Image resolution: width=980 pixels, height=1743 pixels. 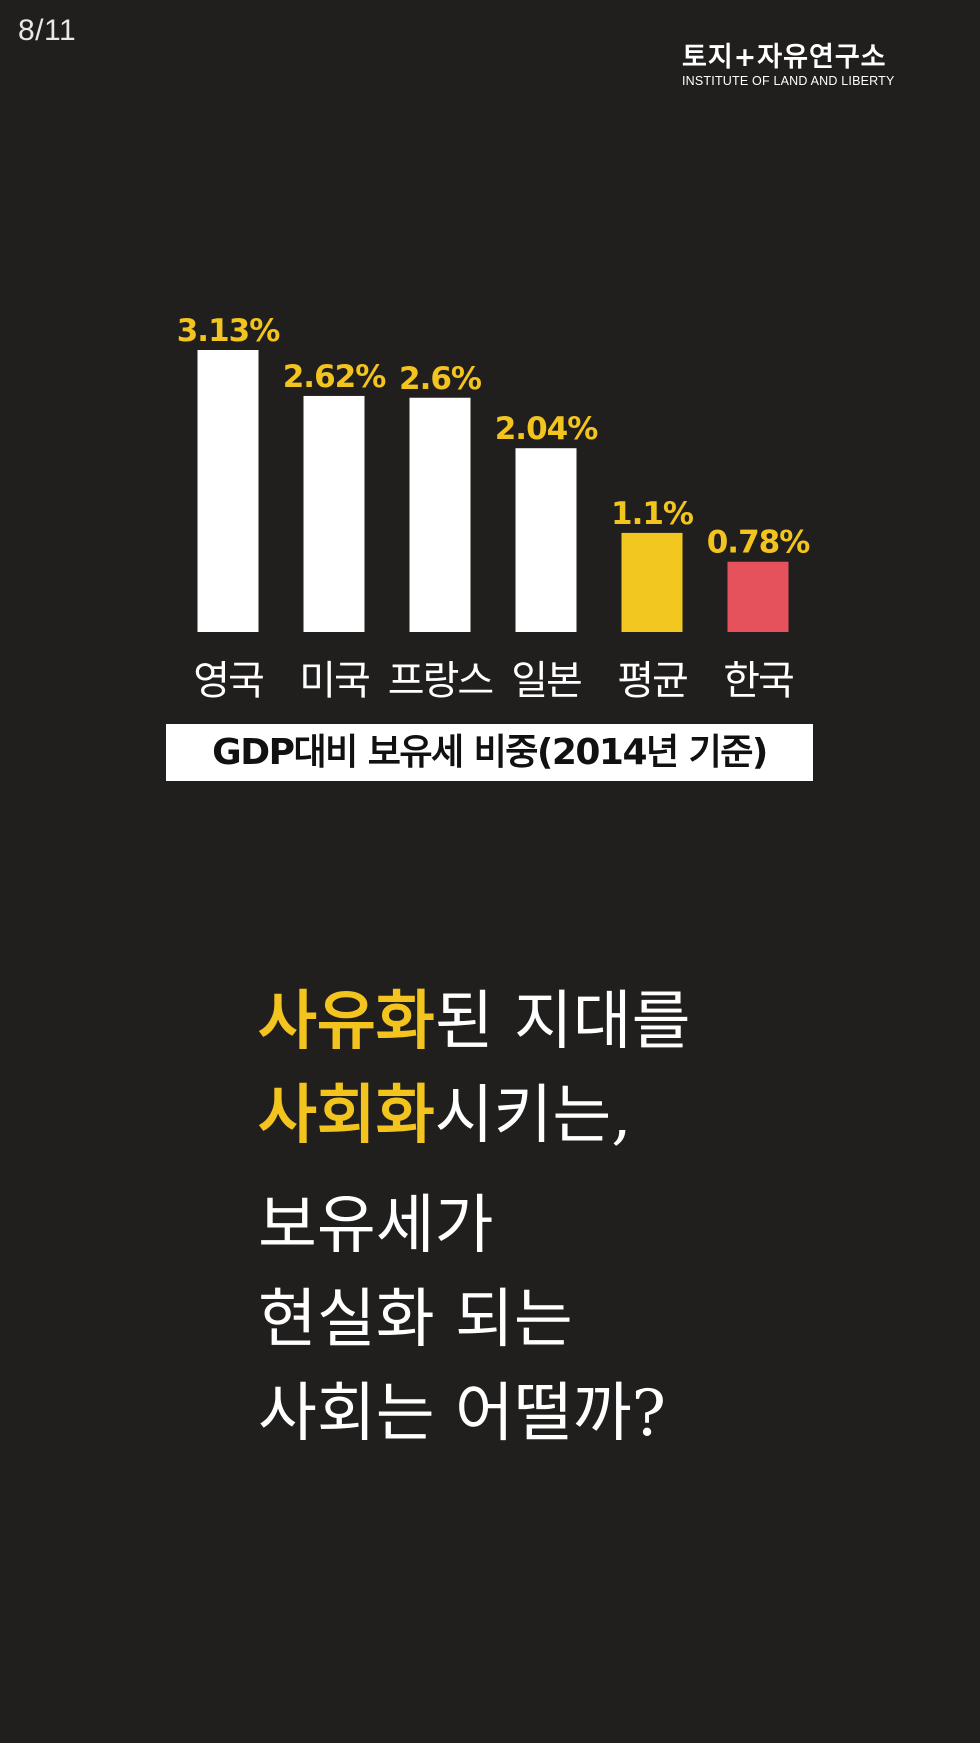 I want to click on message-line-5: 사회는 어떨까?, so click(x=462, y=1414).